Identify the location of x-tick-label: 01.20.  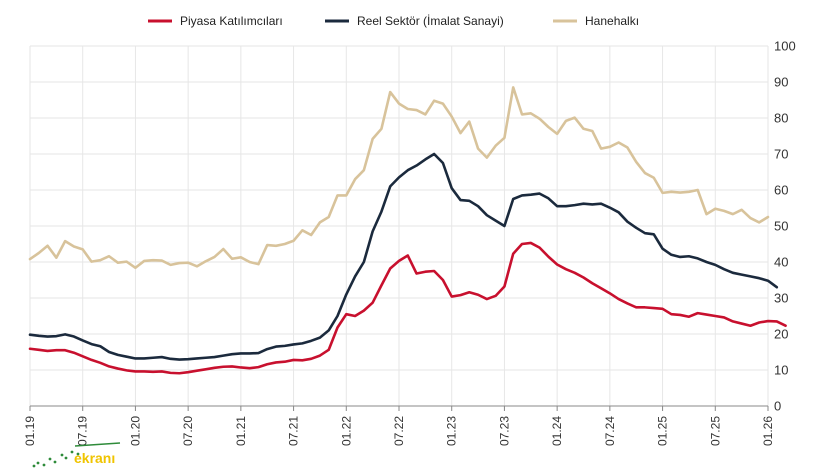
(135, 431).